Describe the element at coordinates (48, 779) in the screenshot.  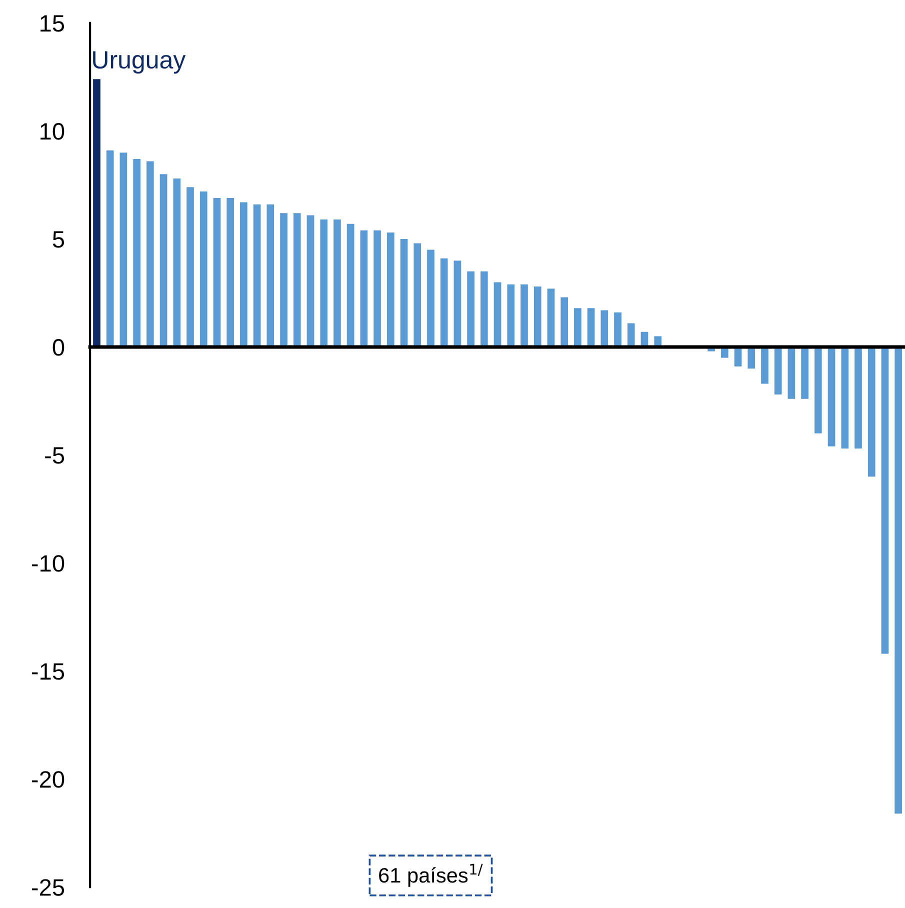
I see `y-tick-label: -20` at that location.